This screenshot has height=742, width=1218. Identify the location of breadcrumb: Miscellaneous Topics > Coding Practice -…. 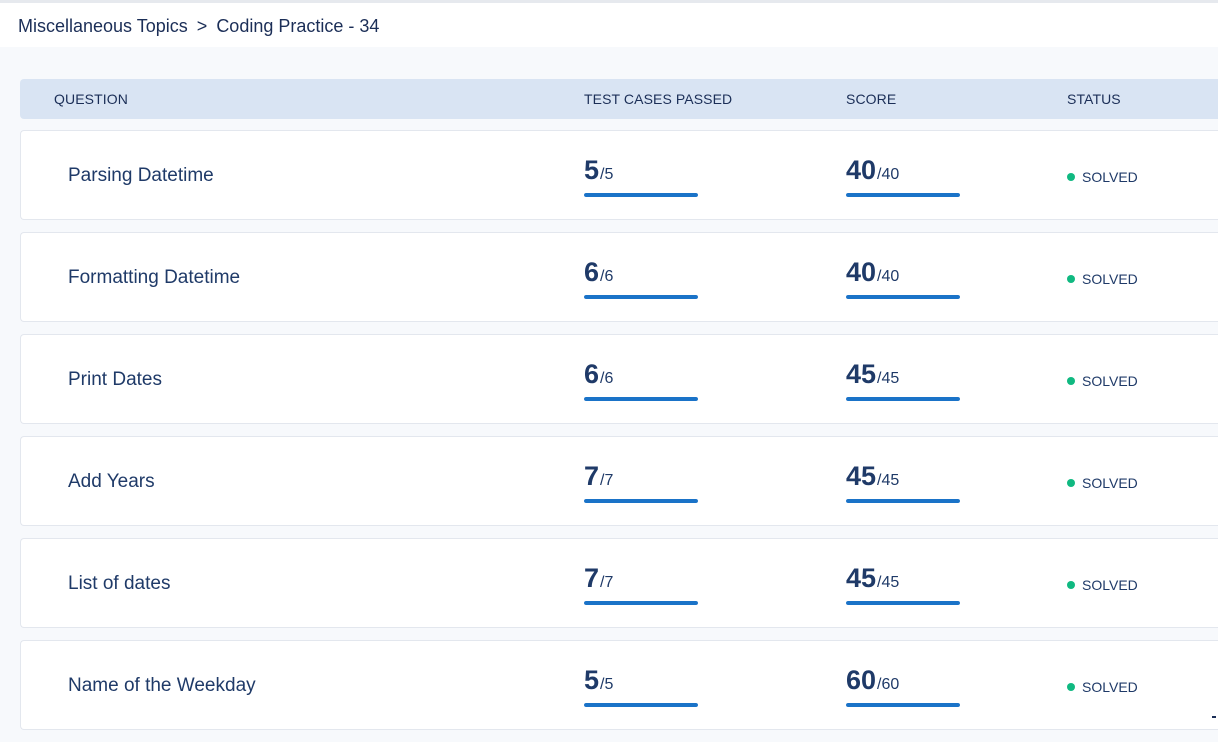
(198, 26).